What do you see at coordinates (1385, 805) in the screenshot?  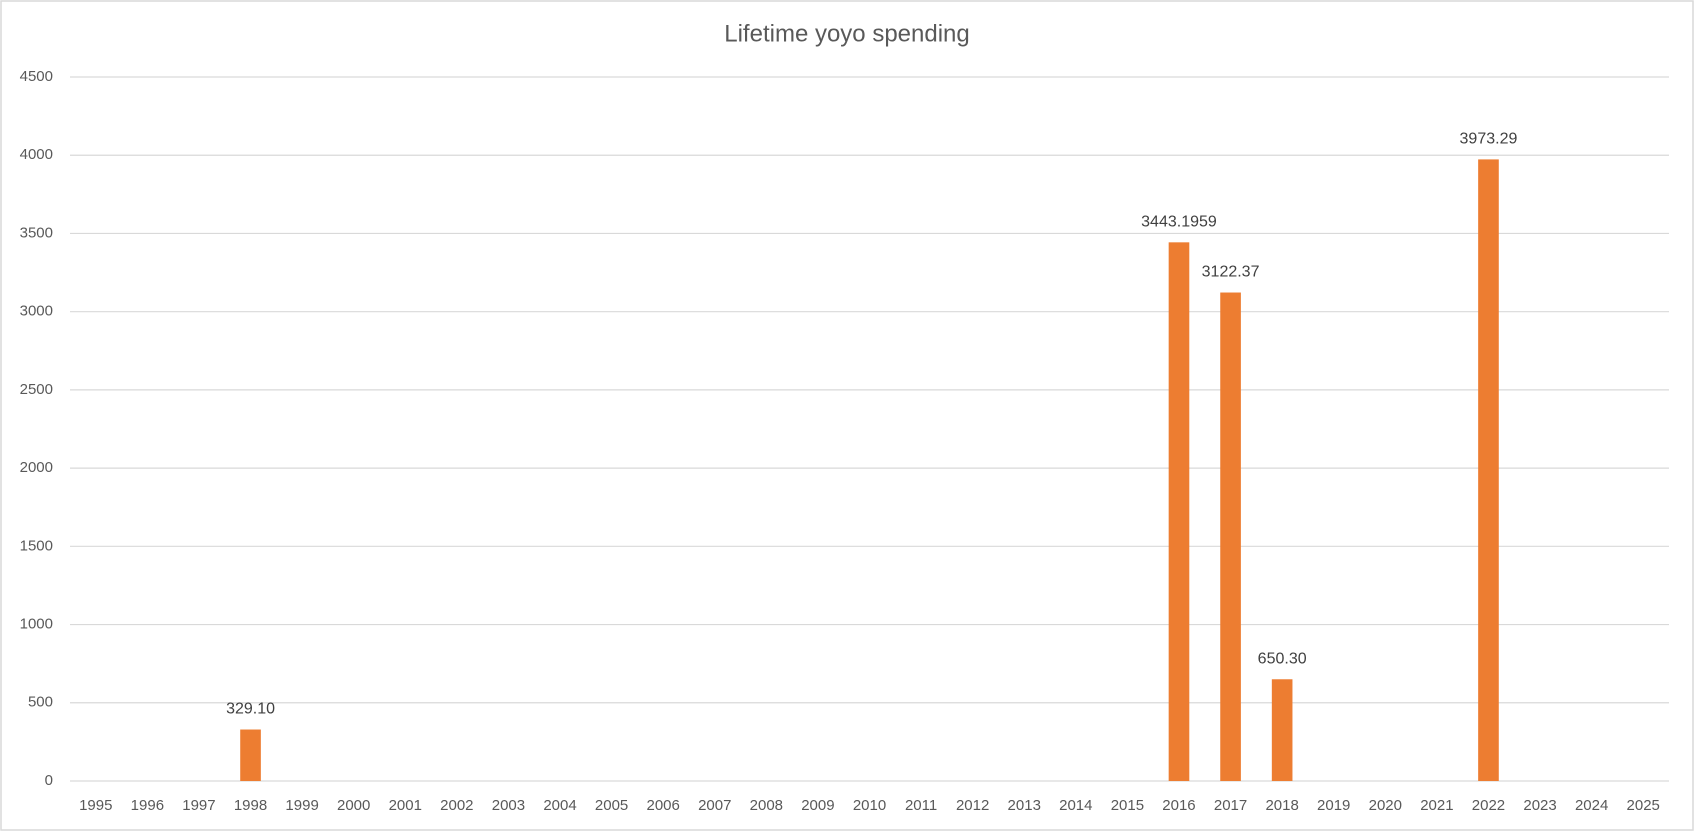 I see `x-tick-label: 2020` at bounding box center [1385, 805].